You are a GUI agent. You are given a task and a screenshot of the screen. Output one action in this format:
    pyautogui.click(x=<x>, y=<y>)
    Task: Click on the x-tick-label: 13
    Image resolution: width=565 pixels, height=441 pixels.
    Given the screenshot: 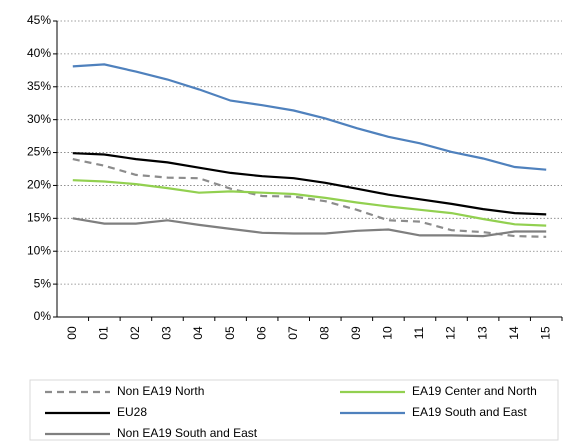 What is the action you would take?
    pyautogui.click(x=482, y=333)
    